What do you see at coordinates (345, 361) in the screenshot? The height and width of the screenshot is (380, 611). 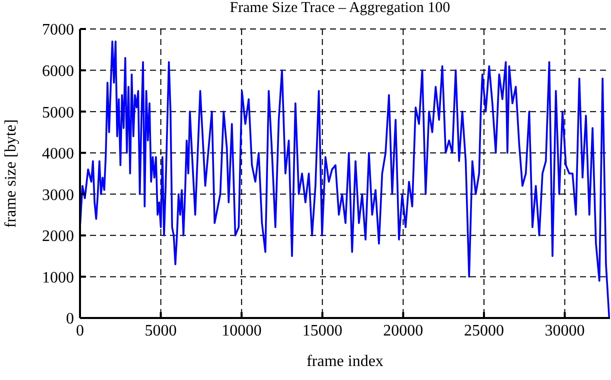 I see `x-axis-title: frame index` at bounding box center [345, 361].